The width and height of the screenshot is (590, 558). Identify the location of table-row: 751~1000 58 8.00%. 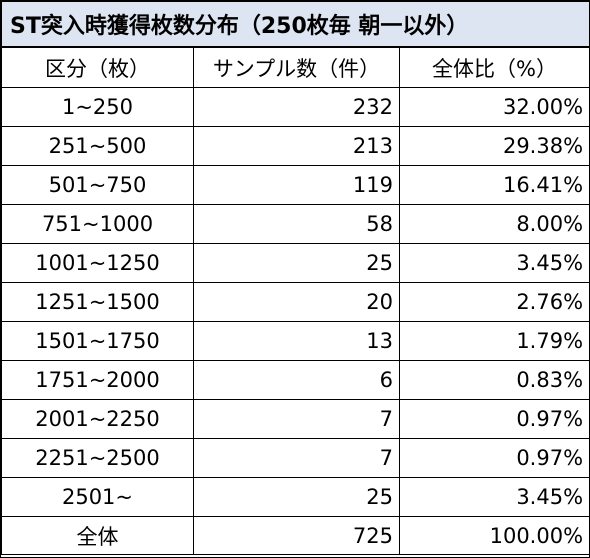
(295, 224).